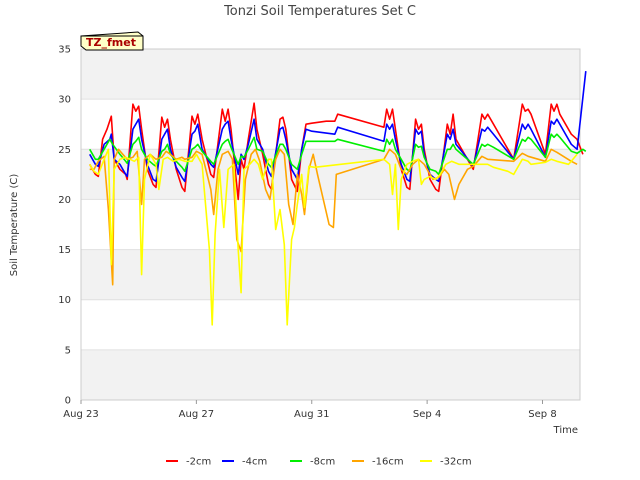 Image resolution: width=640 pixels, height=480 pixels. I want to click on badge-label: TZ_fmet, so click(111, 42).